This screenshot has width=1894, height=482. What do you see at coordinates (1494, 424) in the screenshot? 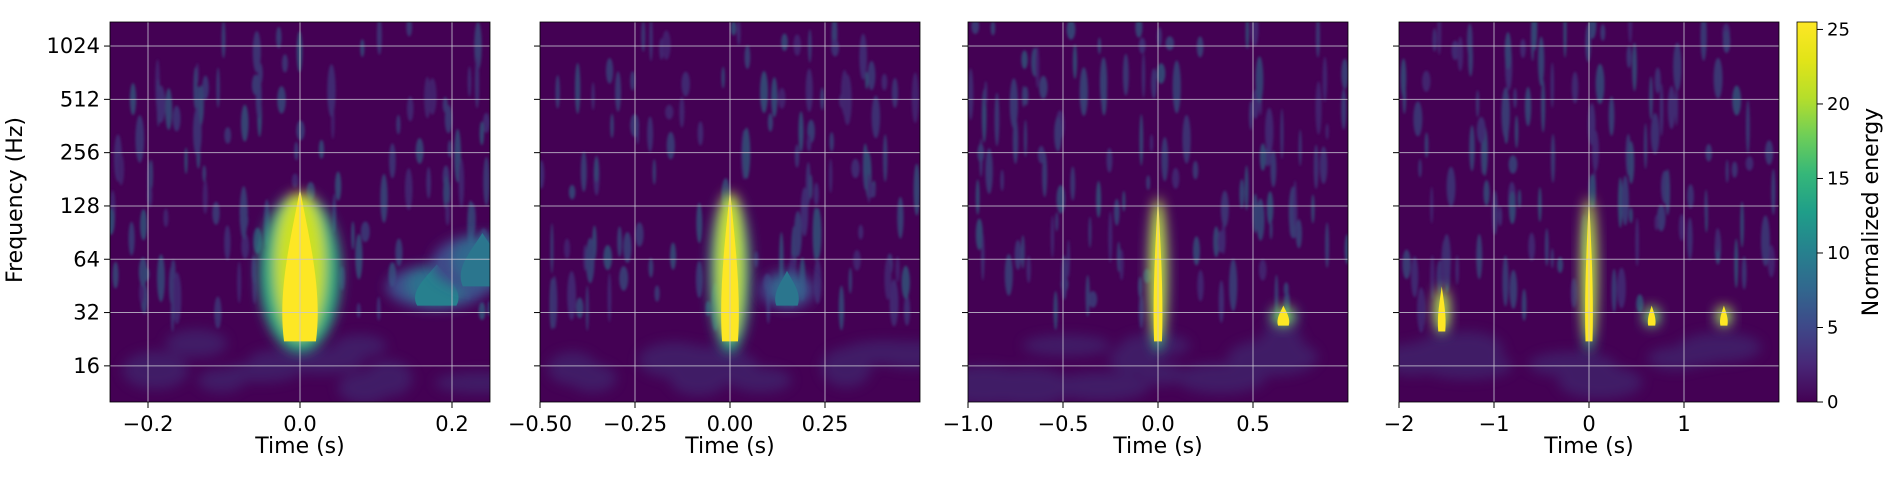
I see `x-tick-label: −1` at bounding box center [1494, 424].